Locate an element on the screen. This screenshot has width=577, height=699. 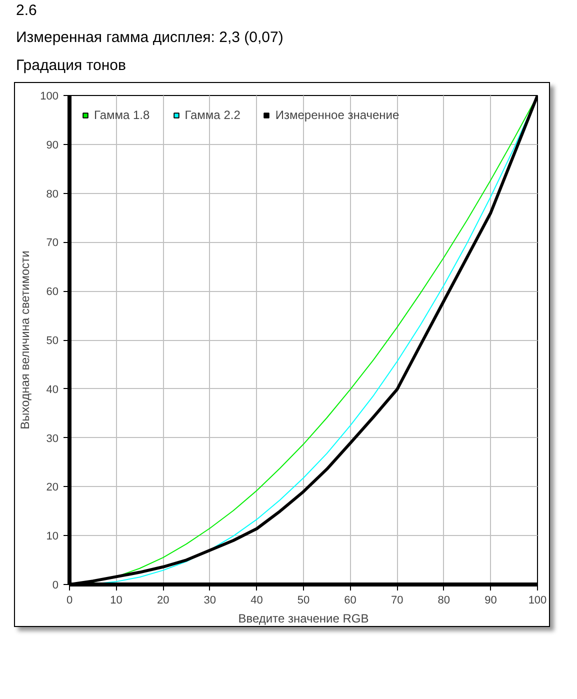
legend-label: Измеренное значение is located at coordinates (337, 115).